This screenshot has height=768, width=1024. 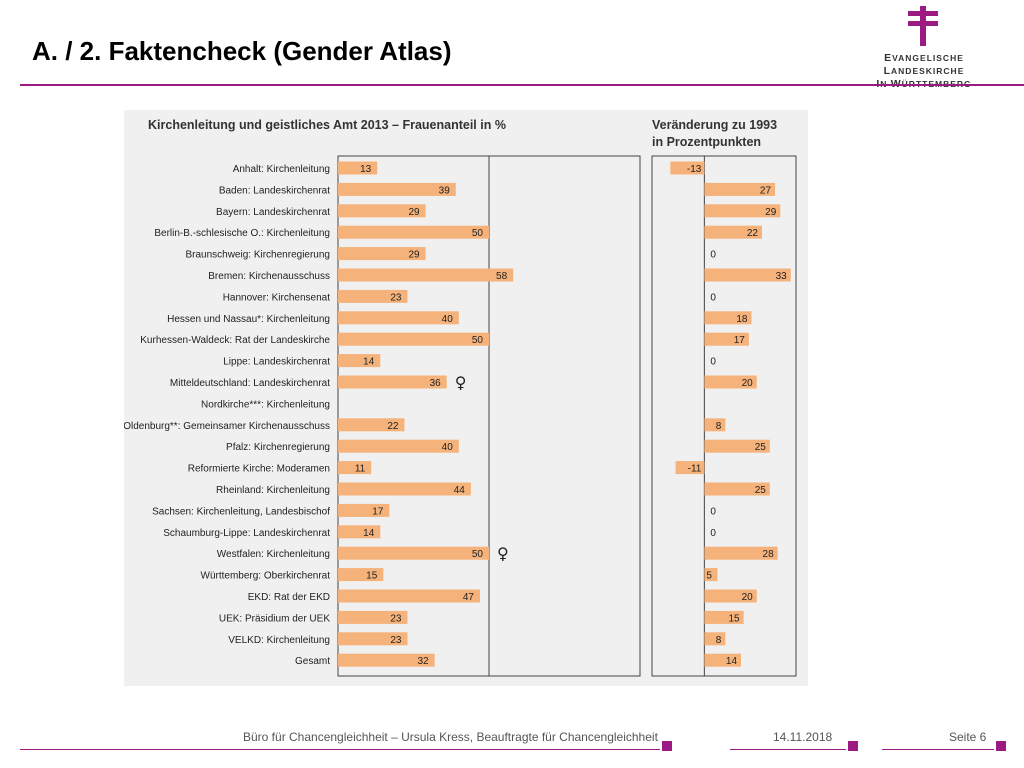 I want to click on right-panel-frame, so click(x=724, y=416).